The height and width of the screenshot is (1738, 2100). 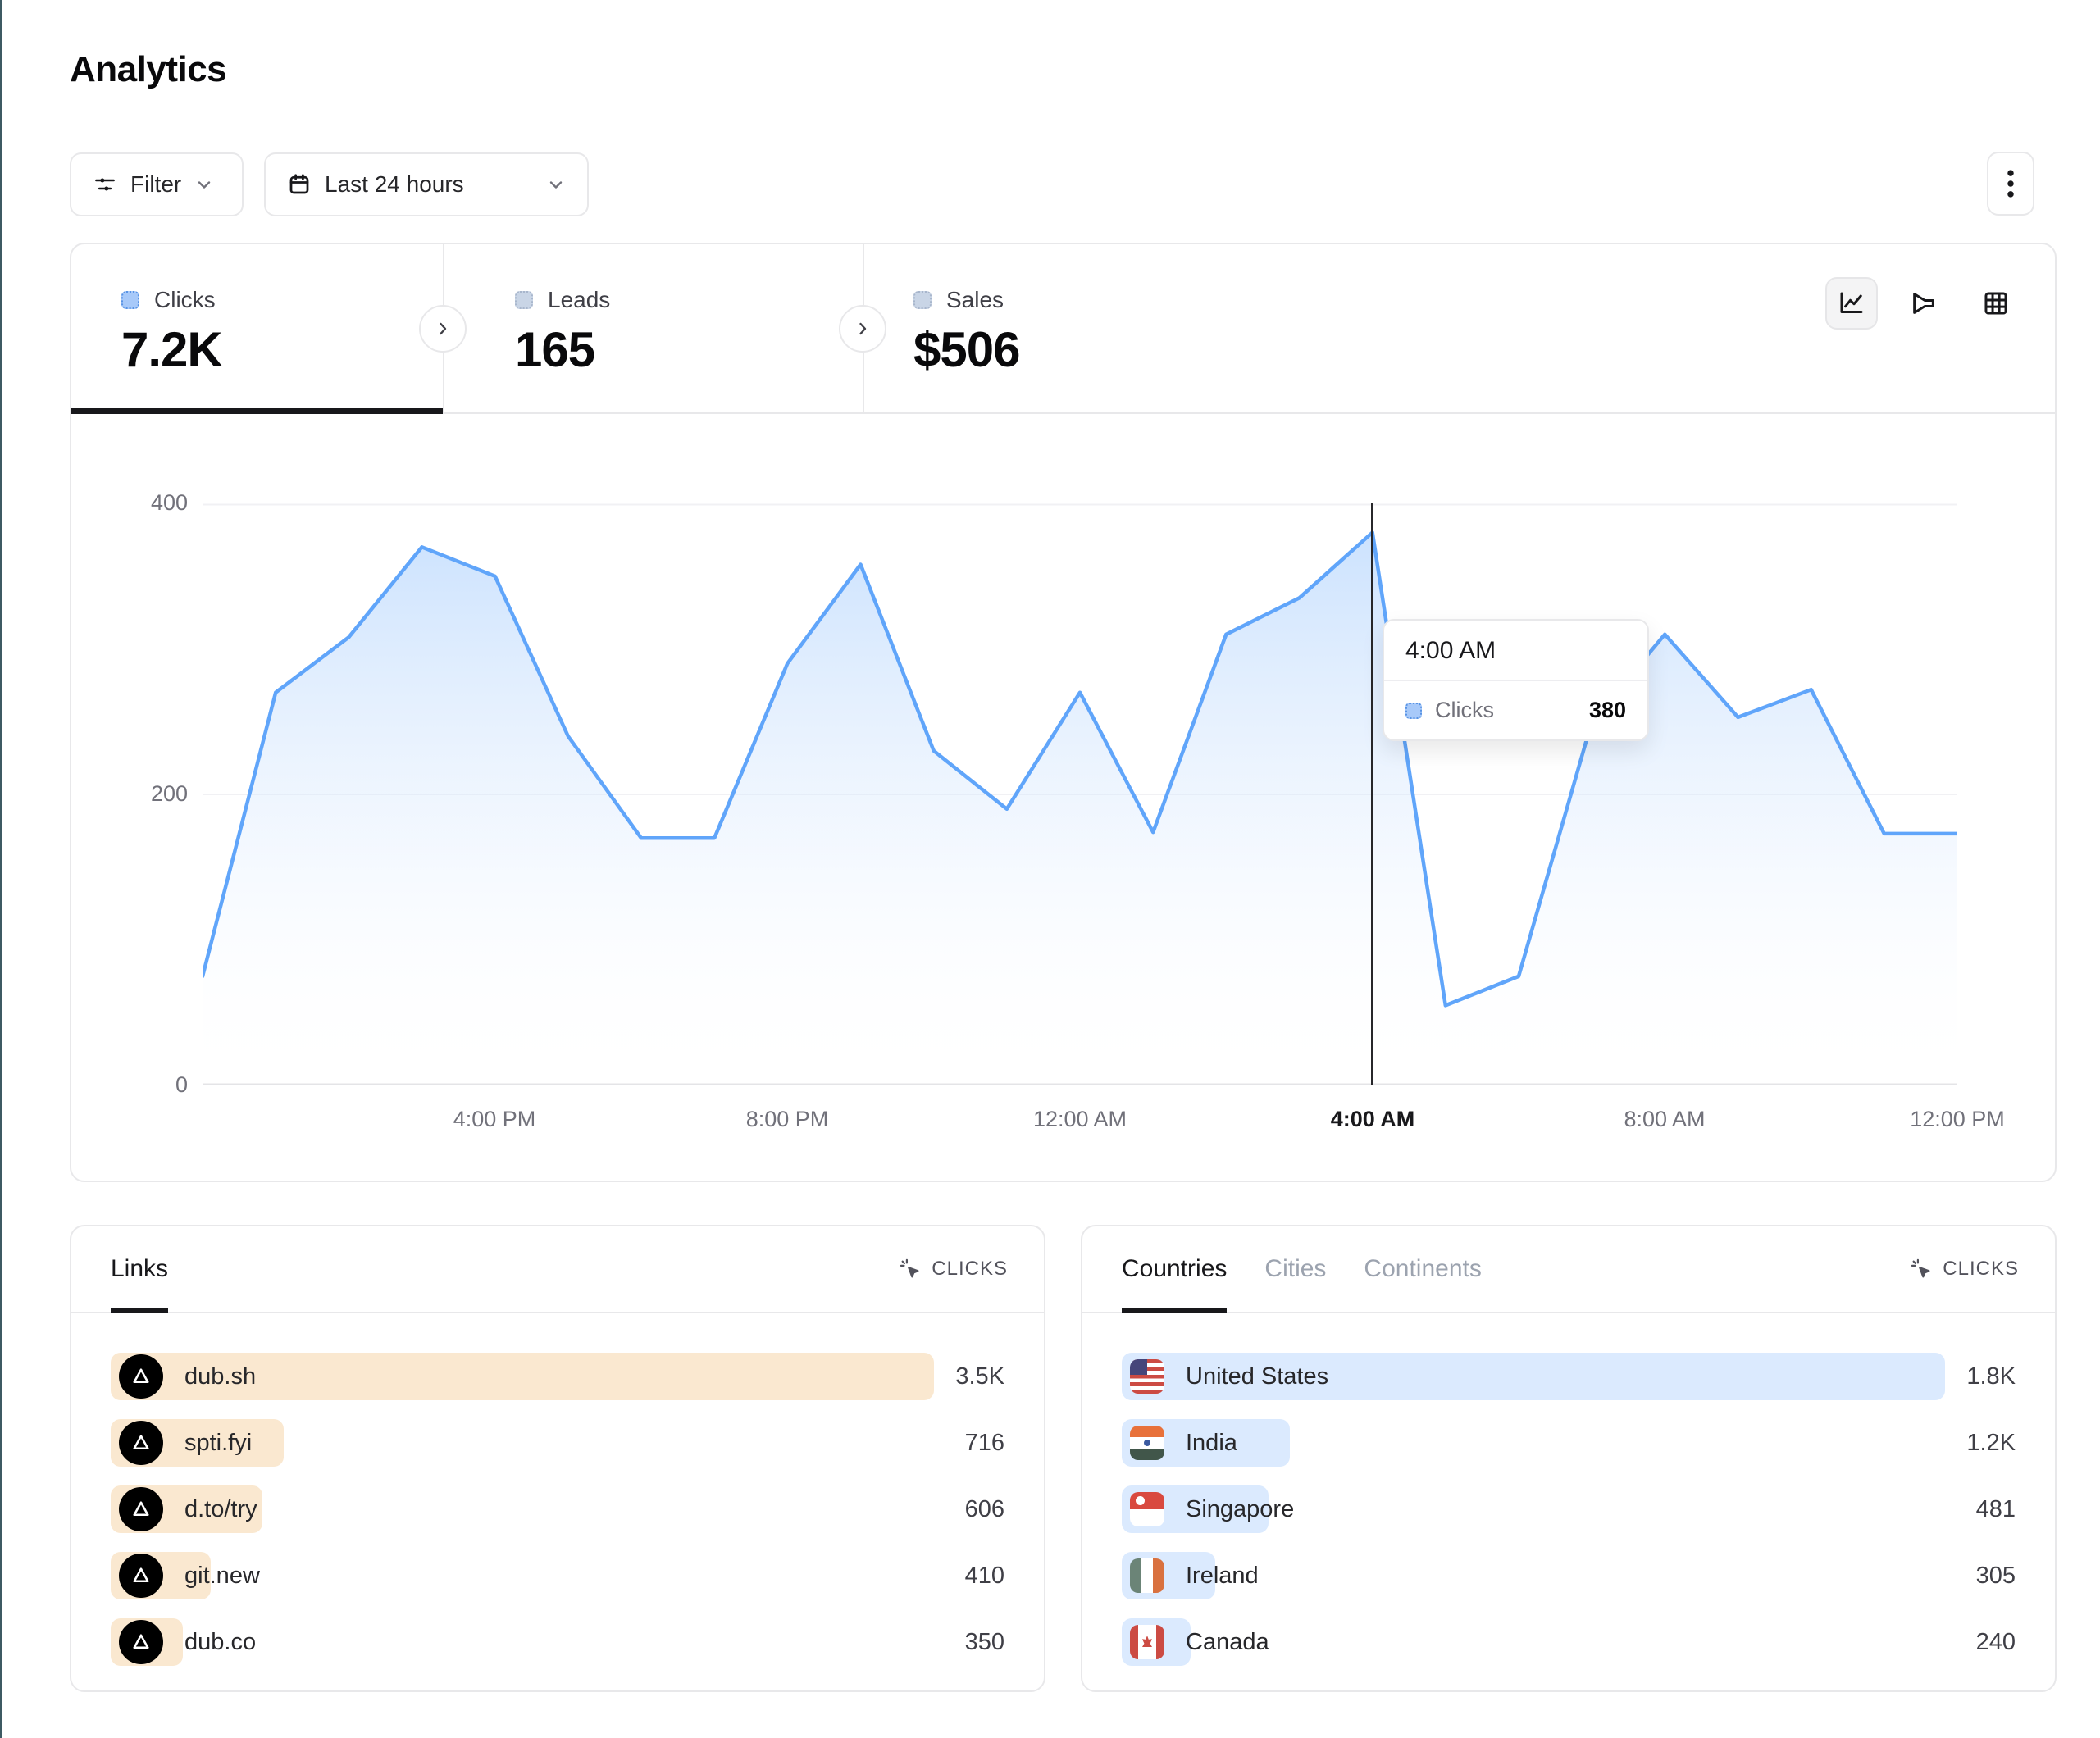 I want to click on x-axis-tick: 12:00 AM, so click(x=1079, y=1119).